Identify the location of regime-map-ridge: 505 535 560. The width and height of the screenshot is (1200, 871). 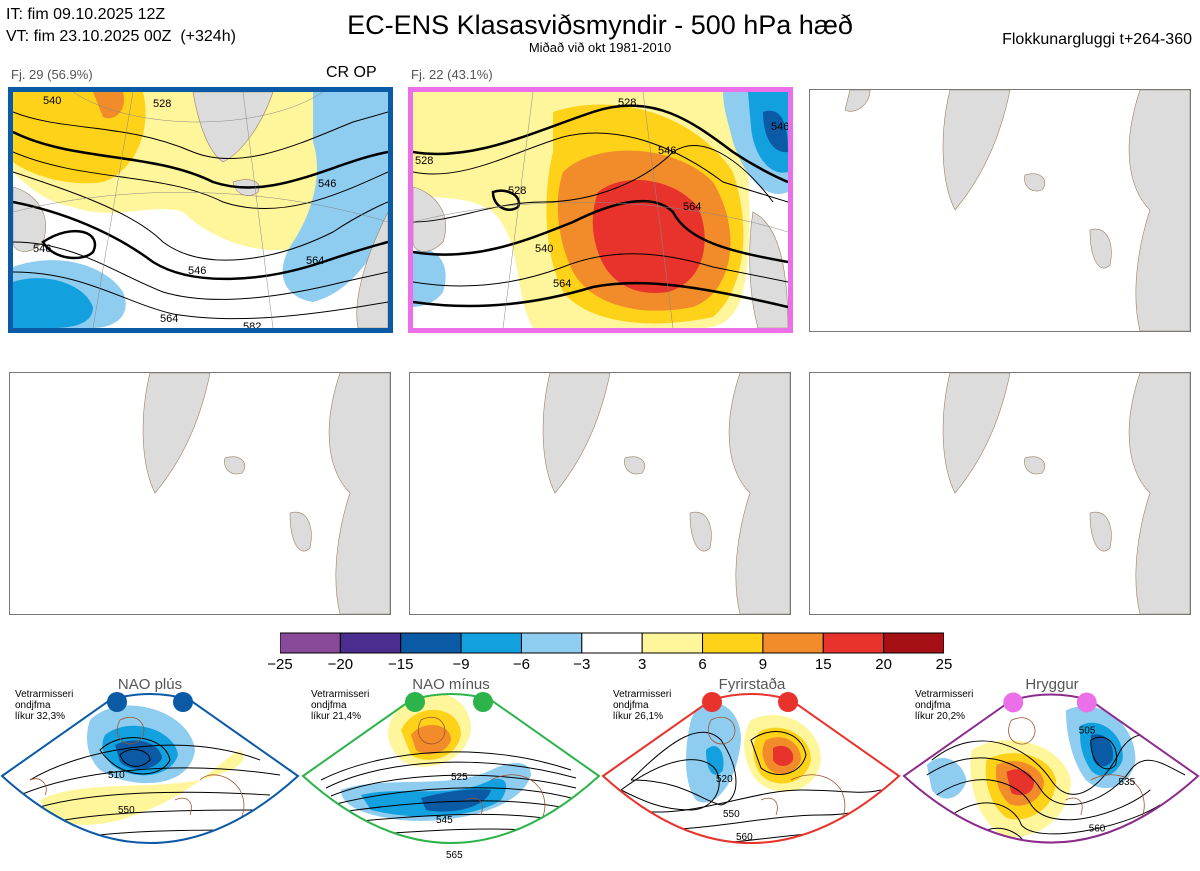
(1051, 775).